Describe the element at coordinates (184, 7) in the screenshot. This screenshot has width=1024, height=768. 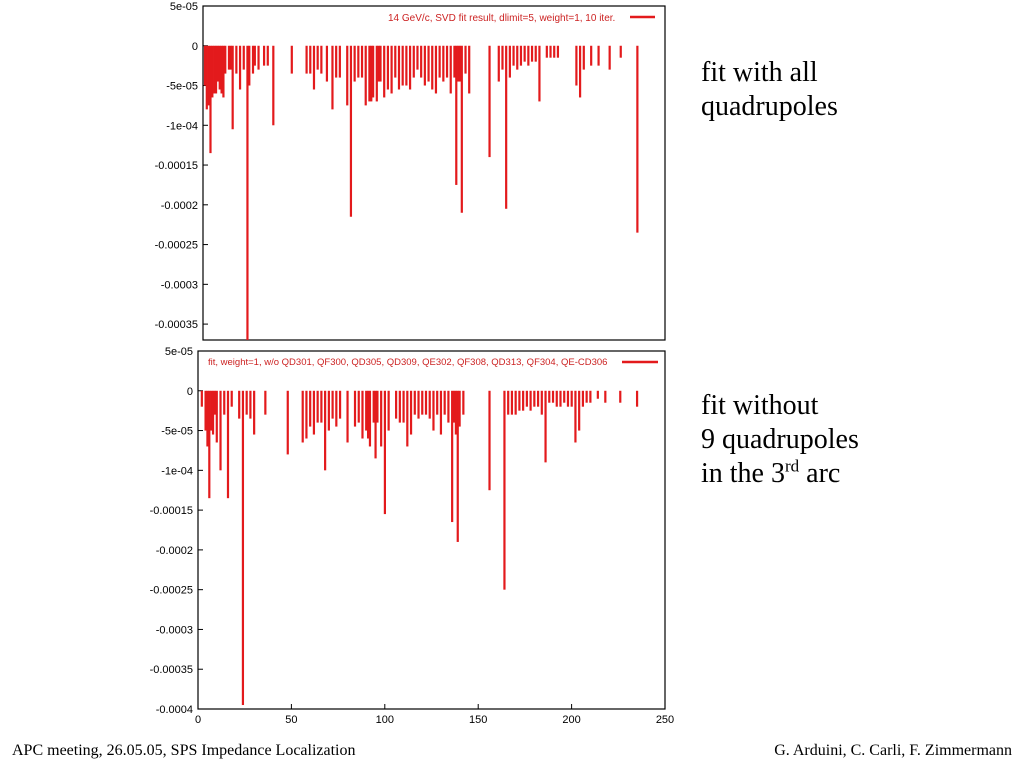
I see `chart-top-ytick-label: 5e-05` at that location.